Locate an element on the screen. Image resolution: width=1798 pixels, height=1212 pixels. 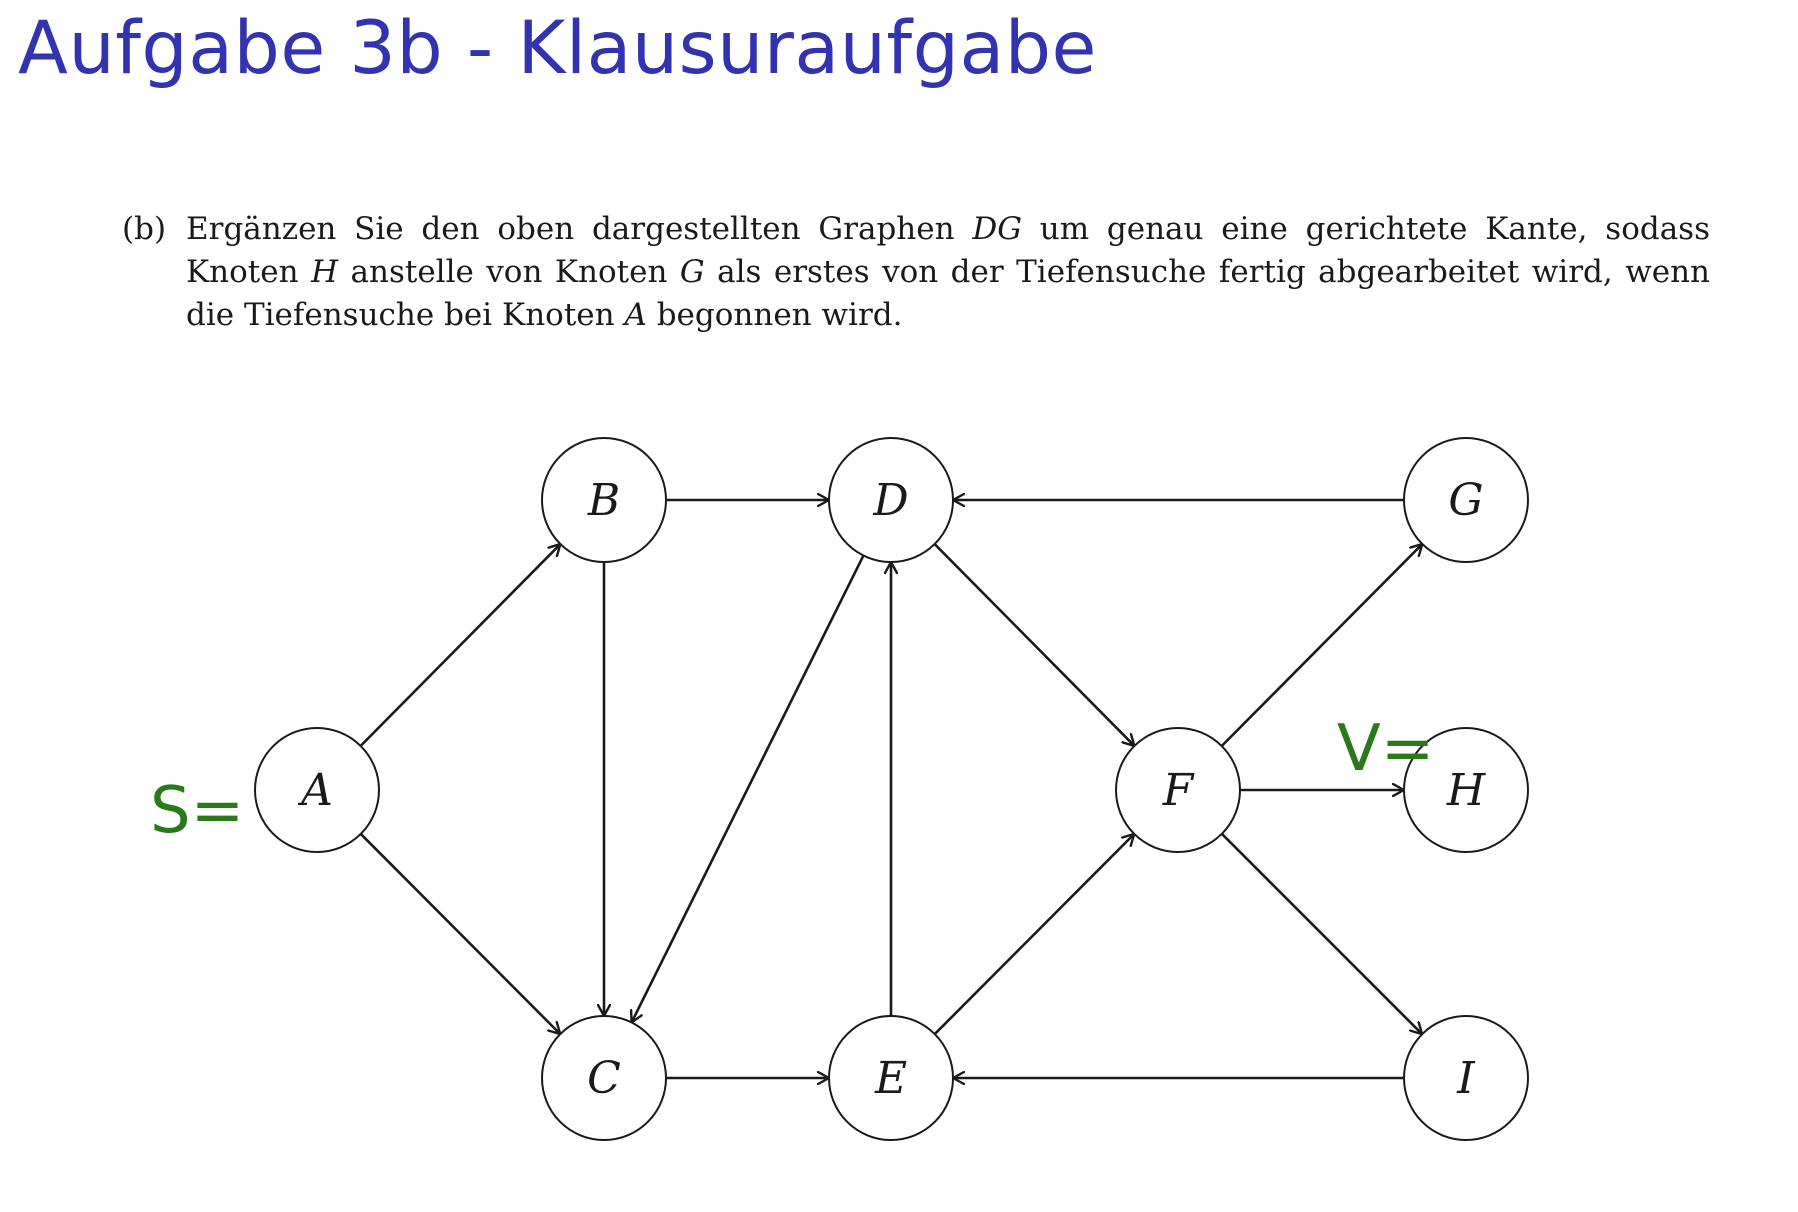
node-label: D is located at coordinates (890, 500).